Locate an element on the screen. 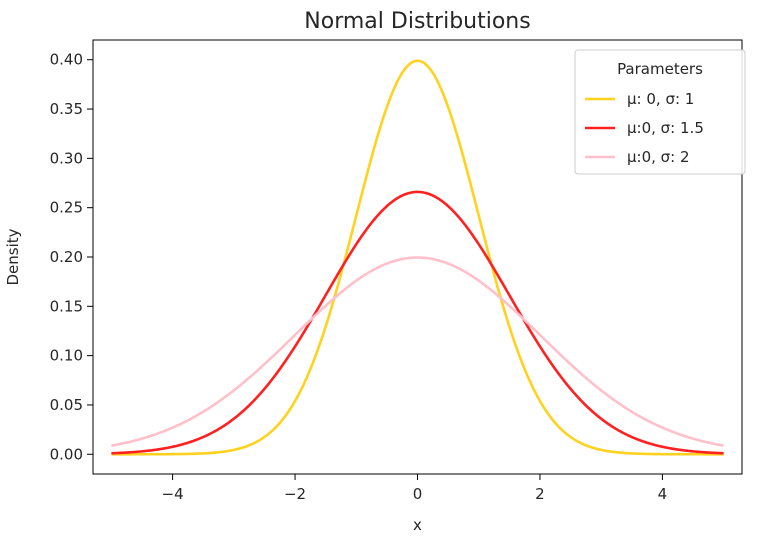 Image resolution: width=768 pixels, height=538 pixels. y-tick-label: 0.15 is located at coordinates (66, 306).